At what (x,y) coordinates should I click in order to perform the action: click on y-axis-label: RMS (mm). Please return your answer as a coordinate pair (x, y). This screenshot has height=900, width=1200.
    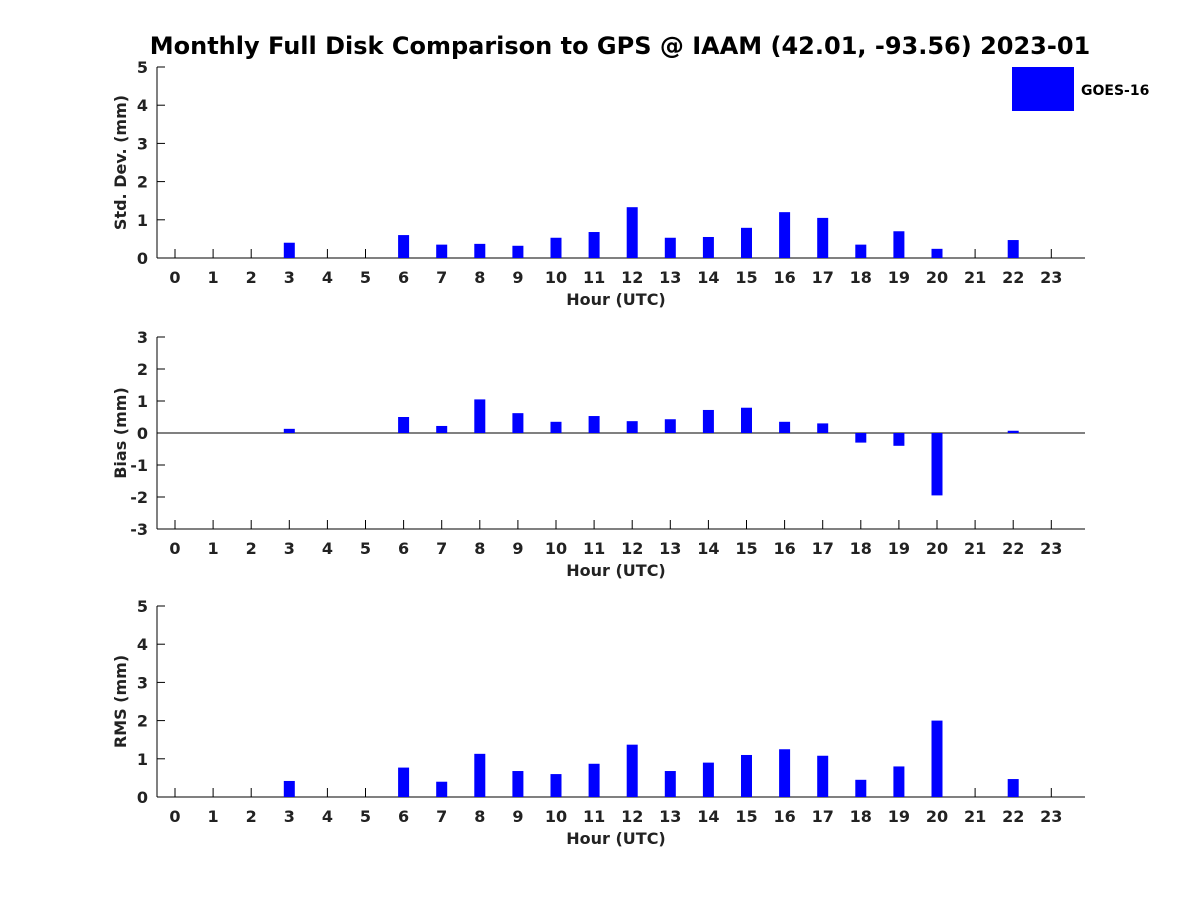
    Looking at the image, I should click on (120, 701).